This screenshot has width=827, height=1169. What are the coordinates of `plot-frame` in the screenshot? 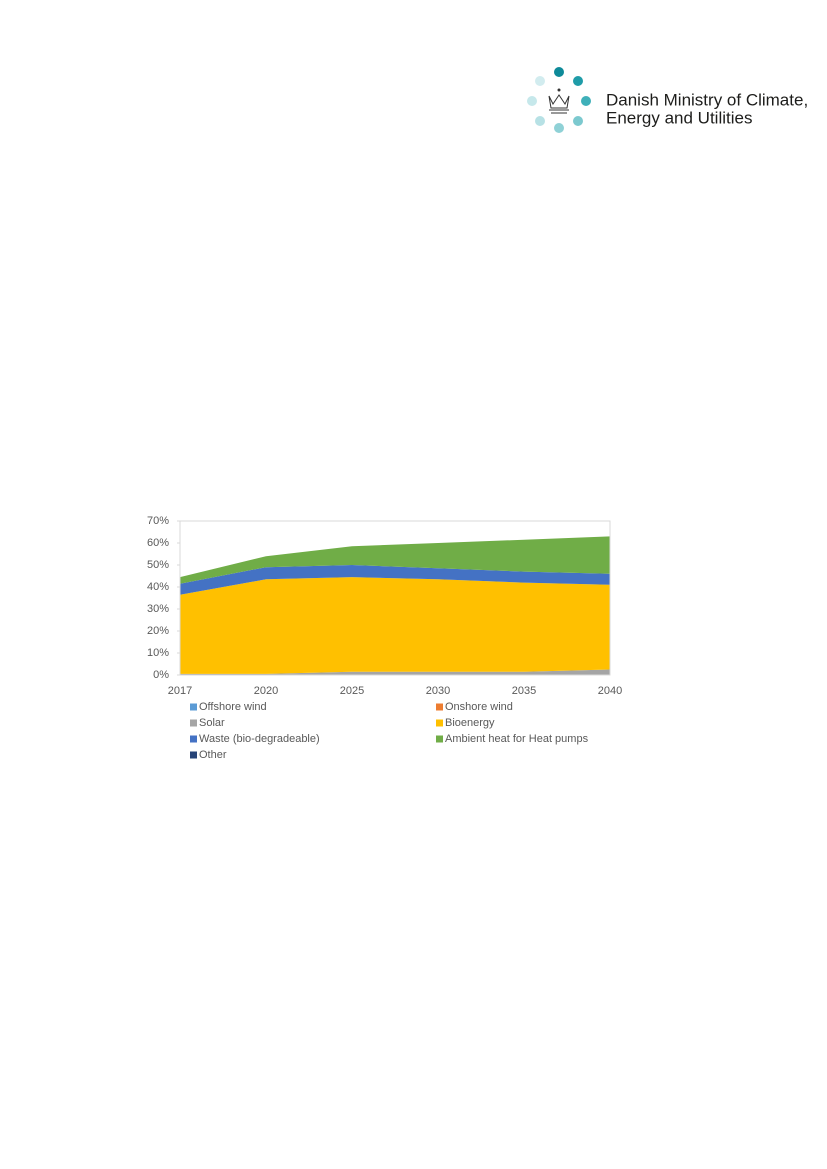 It's located at (395, 598).